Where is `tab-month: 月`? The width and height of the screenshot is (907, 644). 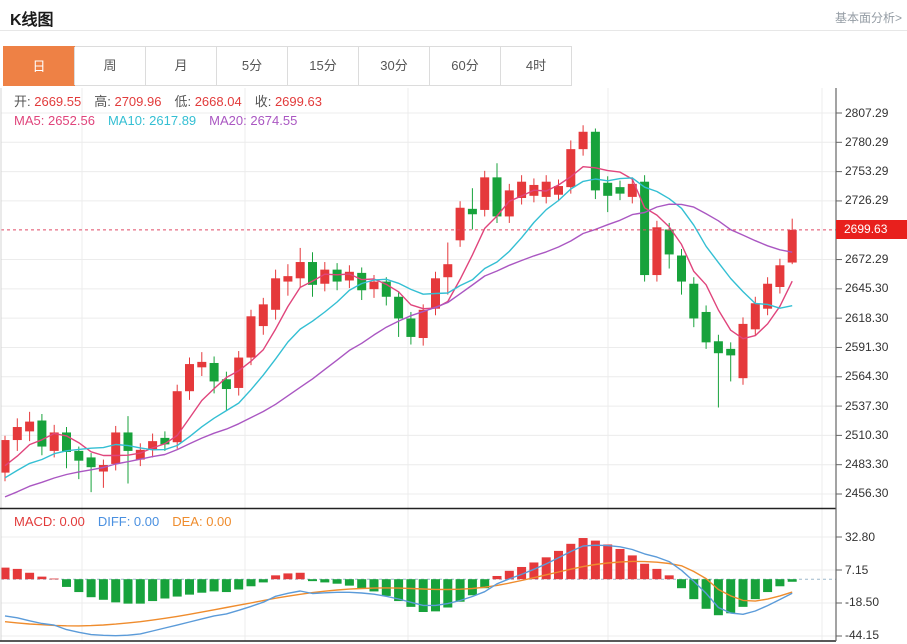 tab-month: 月 is located at coordinates (180, 66).